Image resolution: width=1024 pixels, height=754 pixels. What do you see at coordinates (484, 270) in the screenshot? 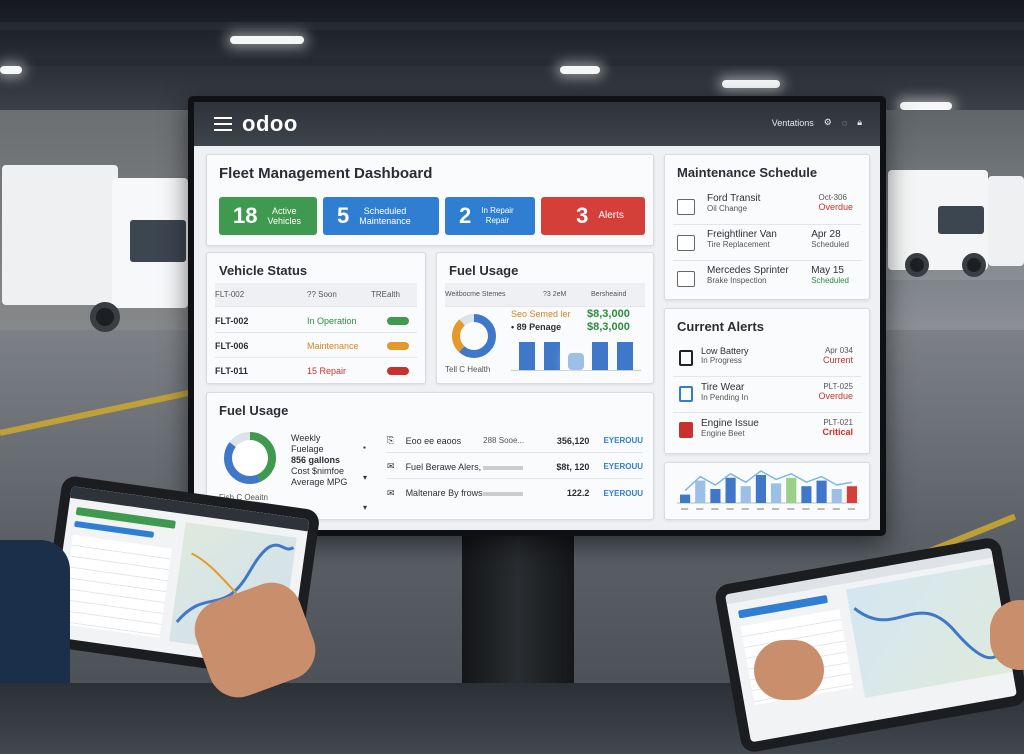
I see `fuel-usage-title: Fuel Usage` at bounding box center [484, 270].